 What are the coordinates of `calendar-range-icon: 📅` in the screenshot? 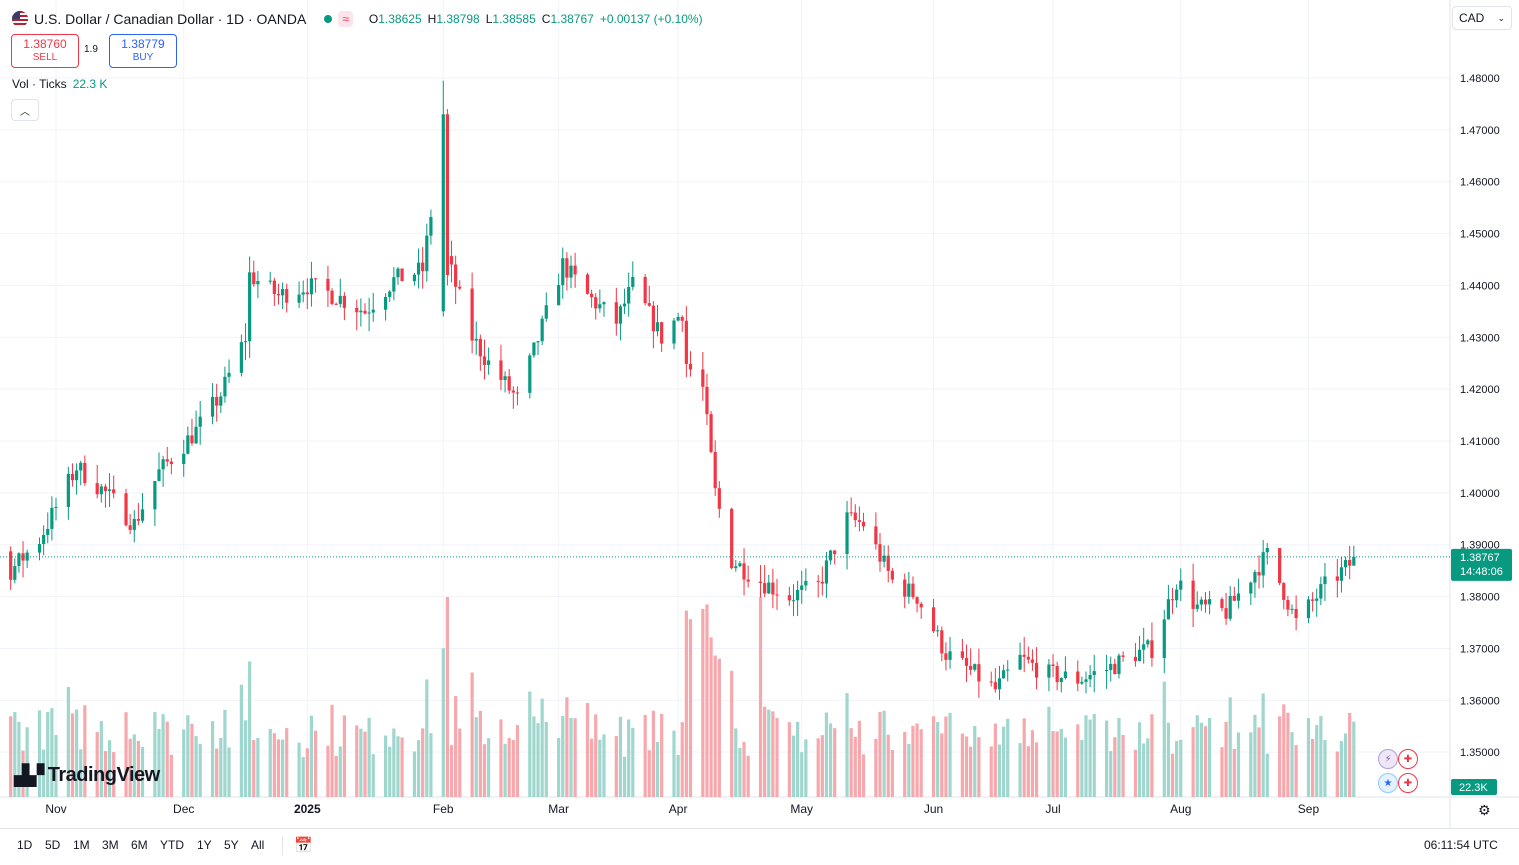 It's located at (303, 845).